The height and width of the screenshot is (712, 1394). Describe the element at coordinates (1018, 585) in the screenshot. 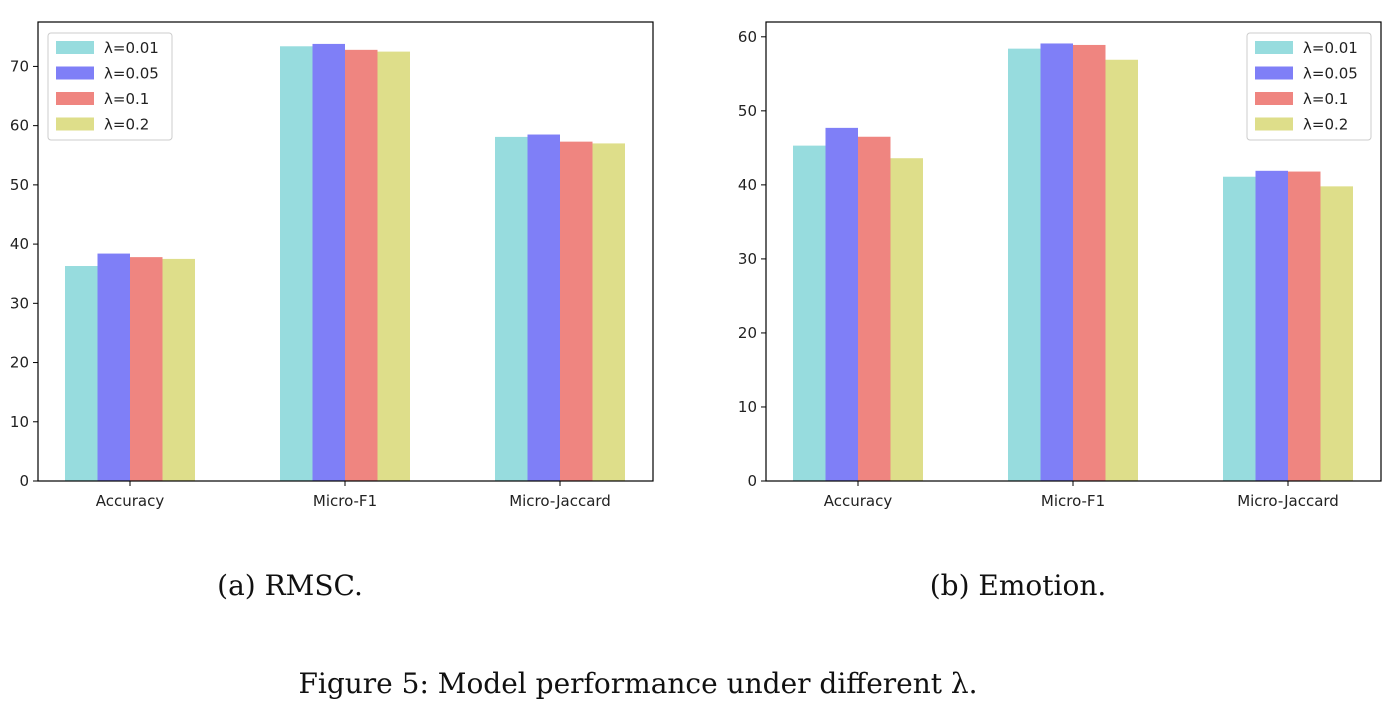

I see `caption-emotion: (b) Emotion.` at that location.